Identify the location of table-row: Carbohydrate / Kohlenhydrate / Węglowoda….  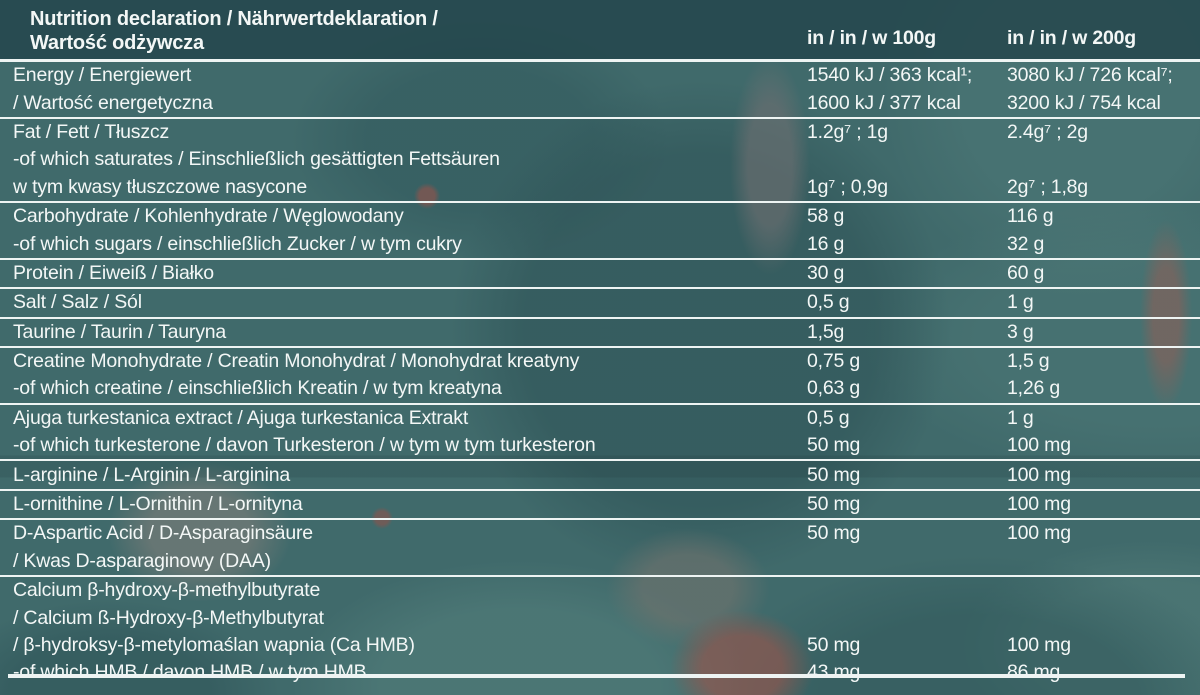
(600, 216).